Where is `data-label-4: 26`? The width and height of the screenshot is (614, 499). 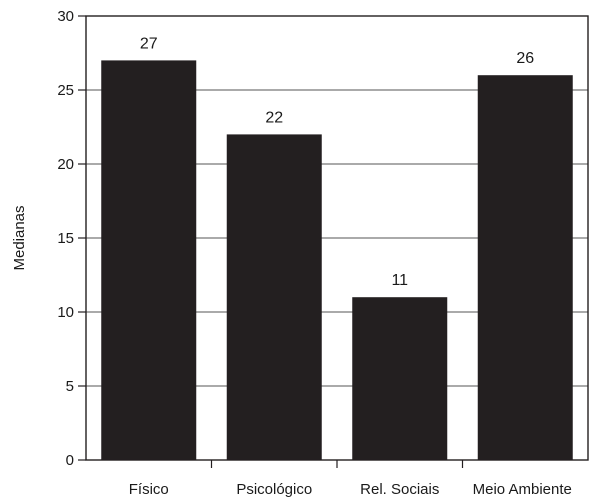
data-label-4: 26 is located at coordinates (525, 58).